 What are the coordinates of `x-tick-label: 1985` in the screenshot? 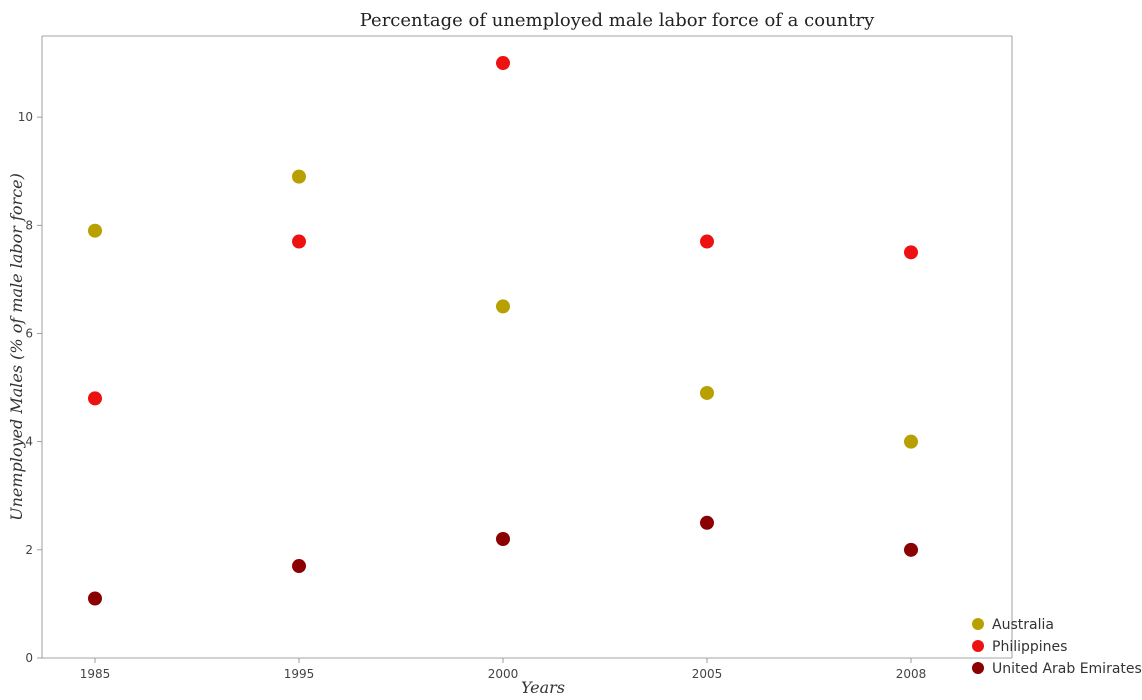 It's located at (95, 674).